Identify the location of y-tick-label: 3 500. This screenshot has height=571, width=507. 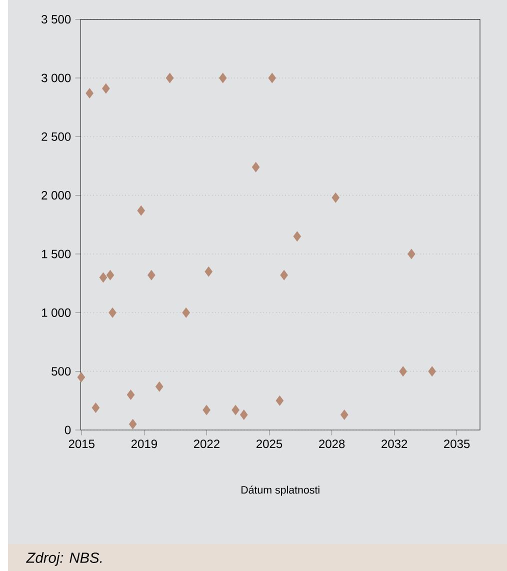
(56, 19).